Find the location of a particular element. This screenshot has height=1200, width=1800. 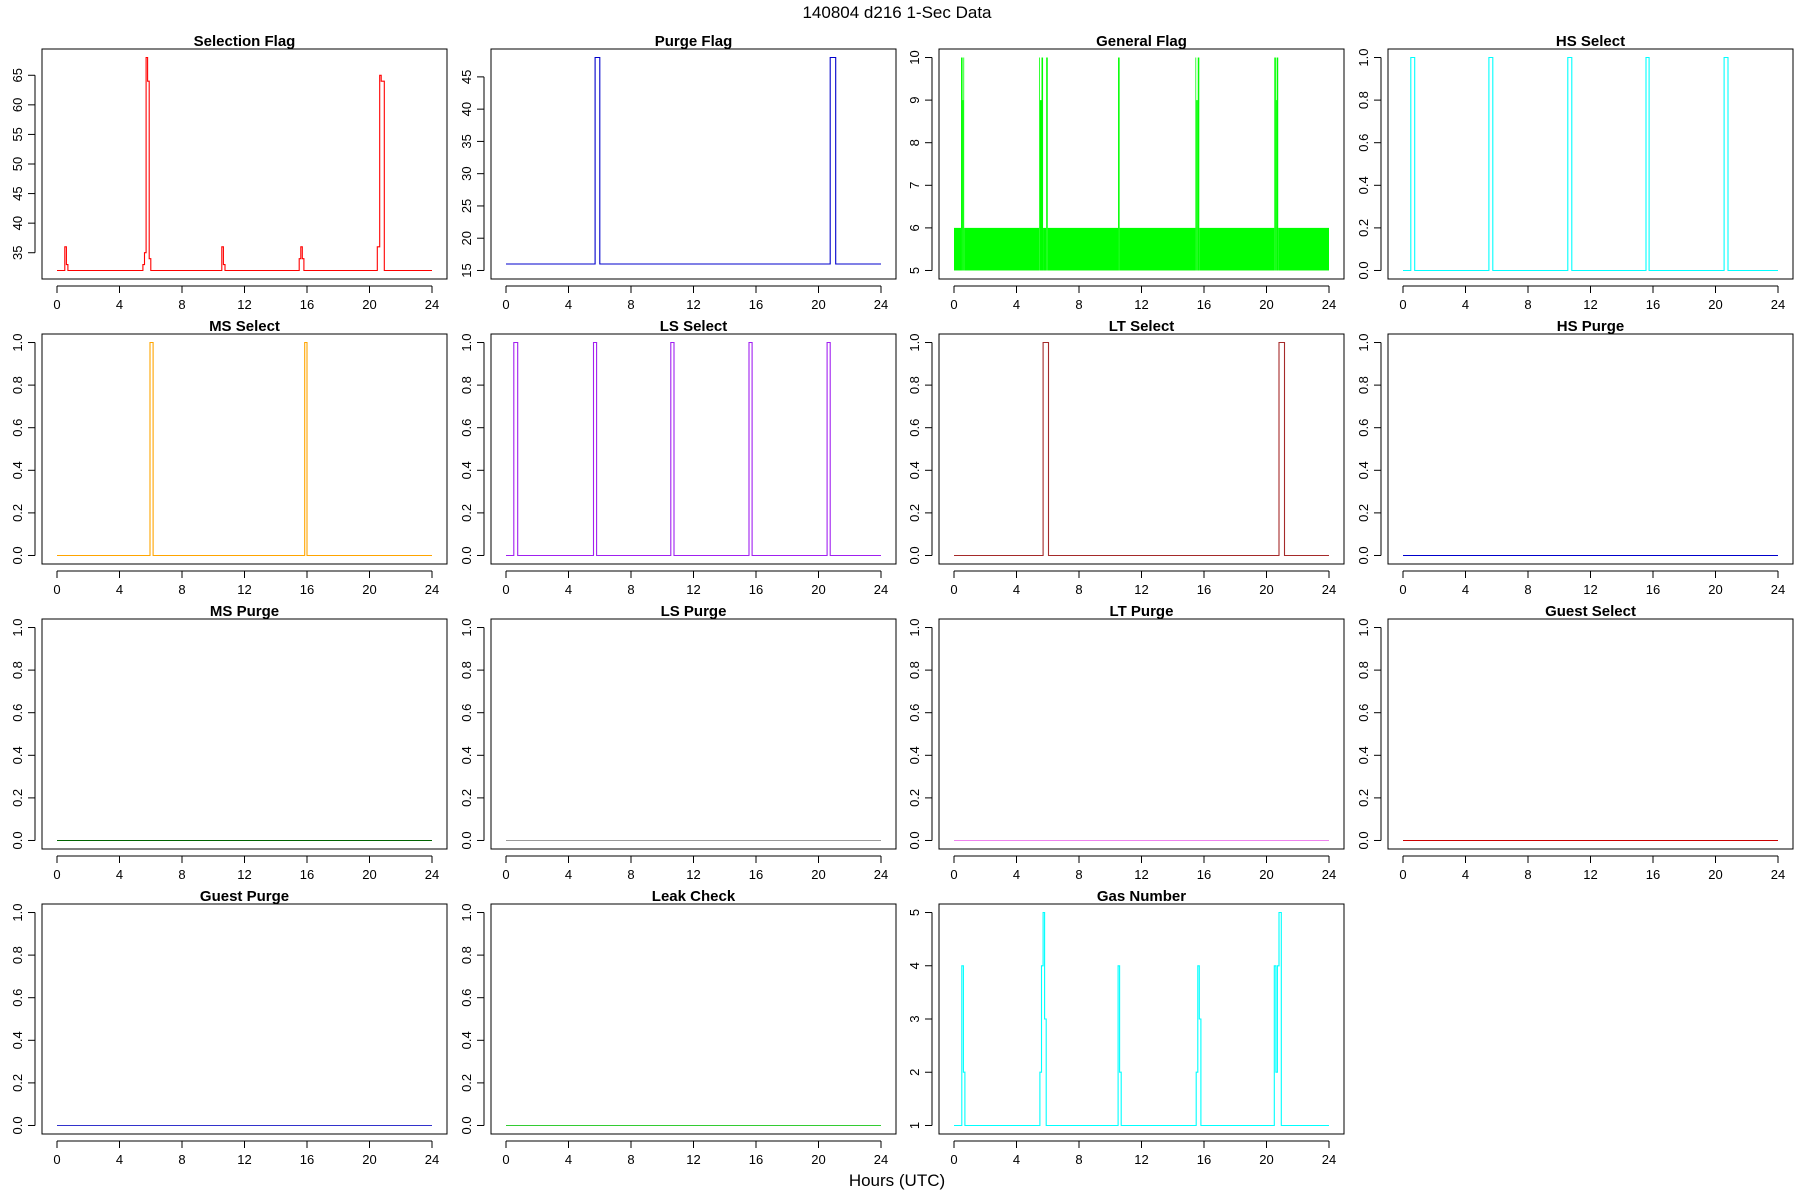

chart-lt-purge: LT Purge 0 4 8 12 16 20 24 0.0 0.2 0.4 0.6 0.8 1.0 is located at coordinates (1126, 742).